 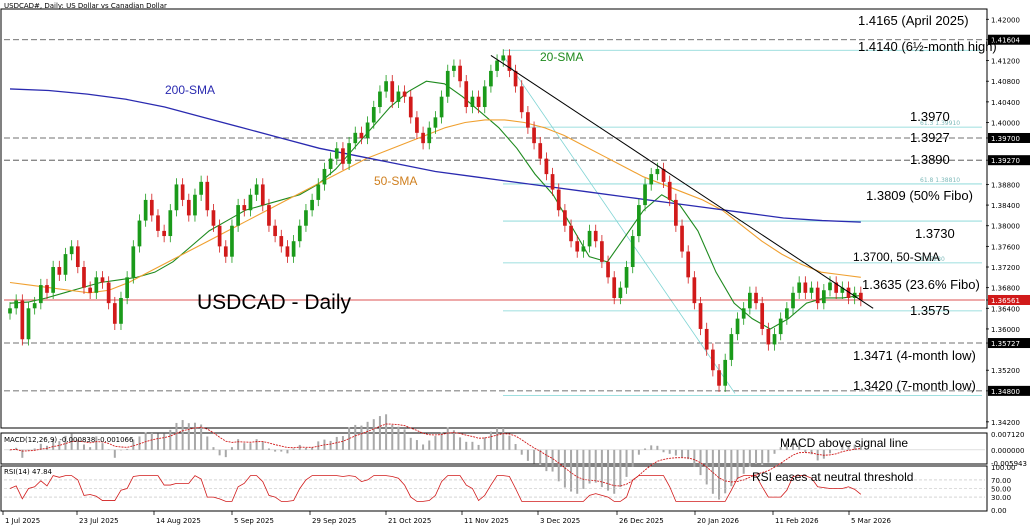 What do you see at coordinates (1005, 247) in the screenshot?
I see `y-tick-label: 1.37600` at bounding box center [1005, 247].